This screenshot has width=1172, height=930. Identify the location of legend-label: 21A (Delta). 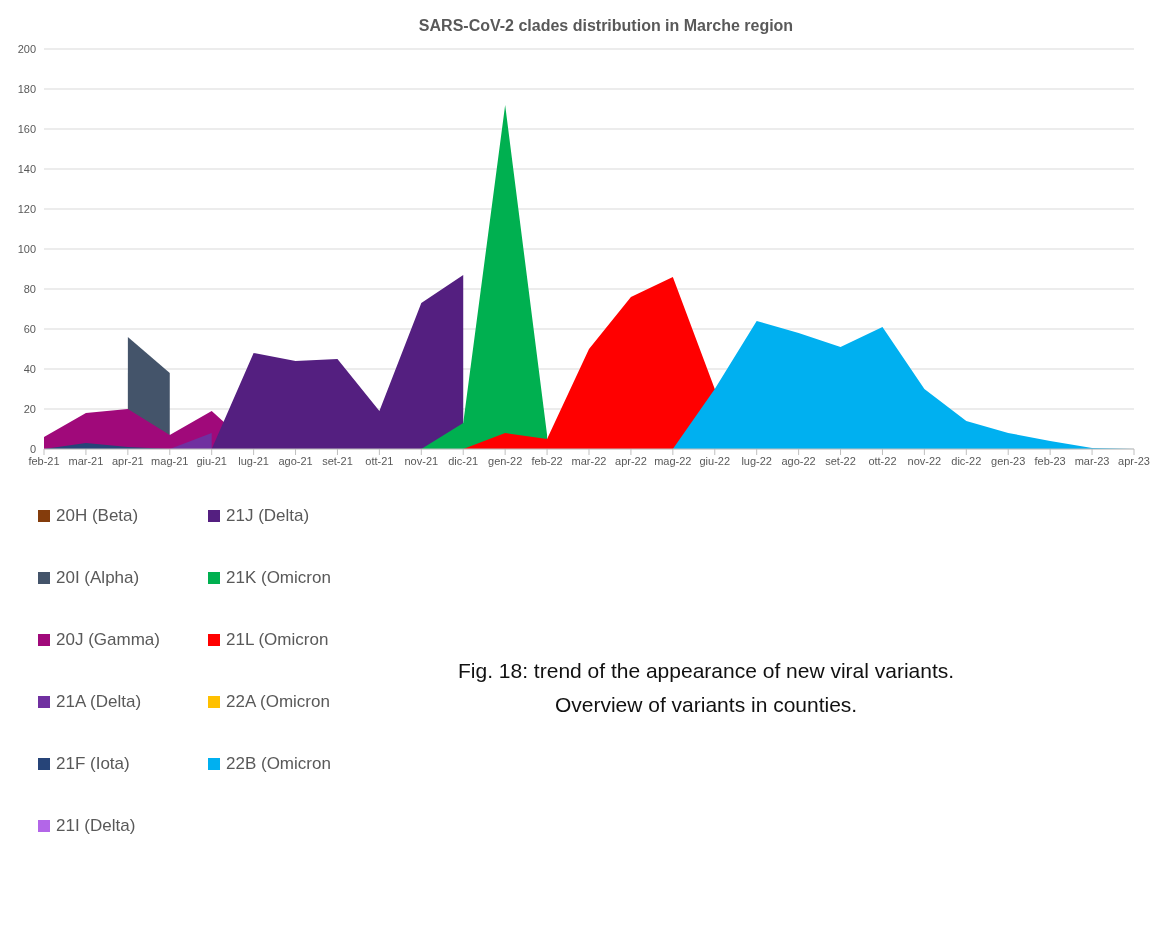
(99, 702).